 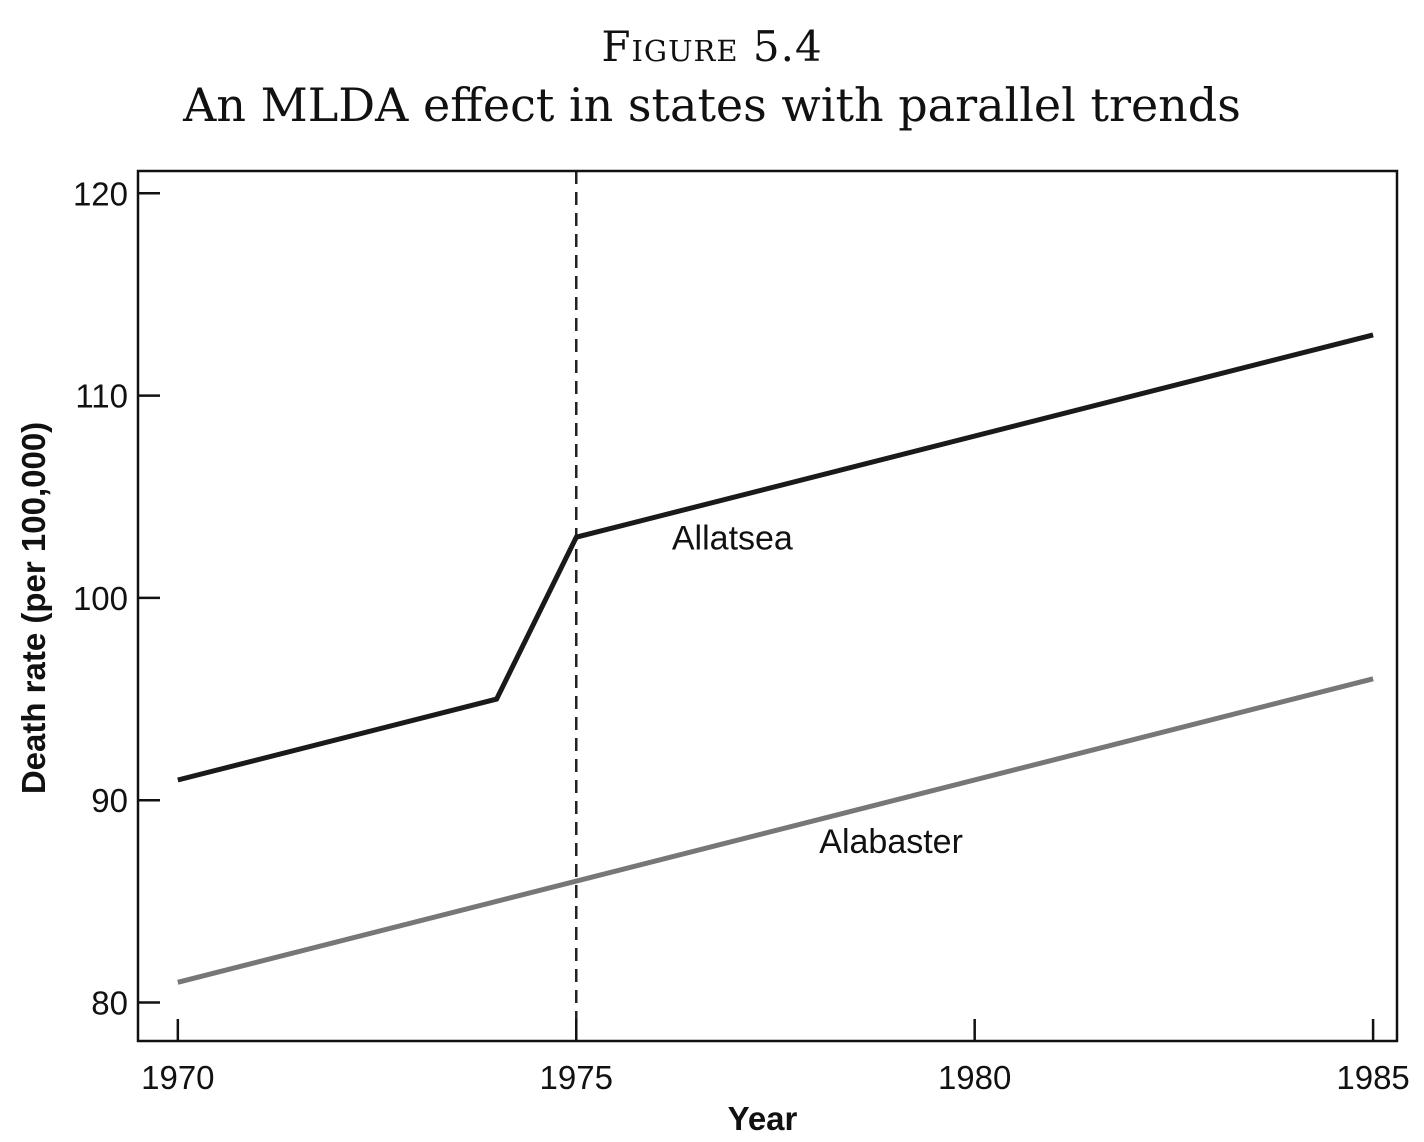 I want to click on series-label-layer: Allatsea Alabaster, so click(x=817, y=689).